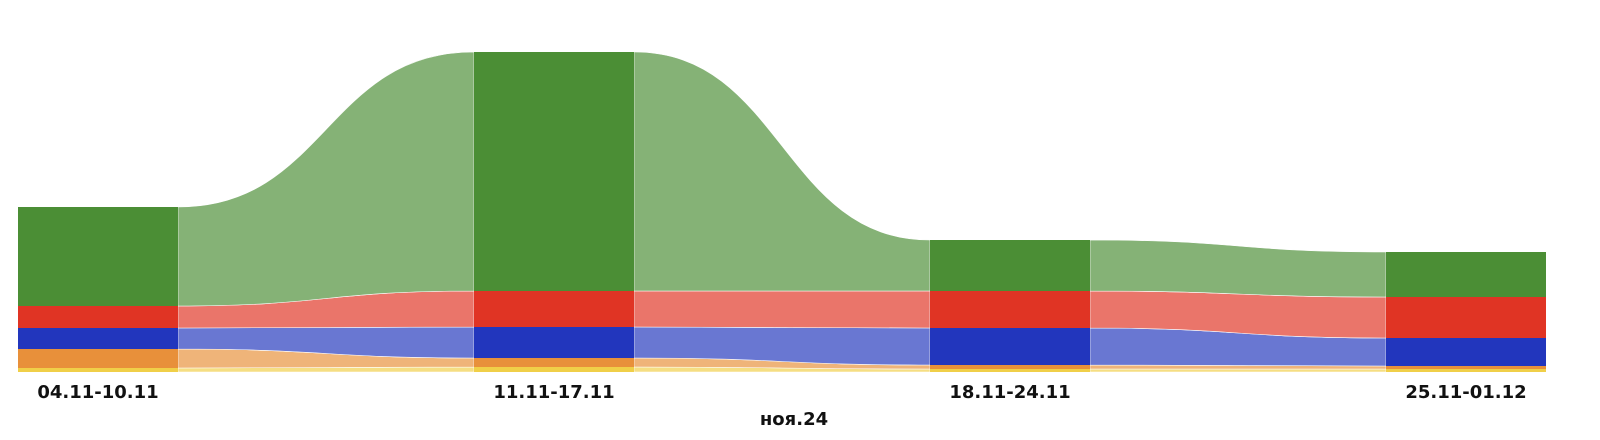 This screenshot has width=1600, height=440. Describe the element at coordinates (1465, 392) in the screenshot. I see `x-tick-label: 25.11-01.12` at that location.